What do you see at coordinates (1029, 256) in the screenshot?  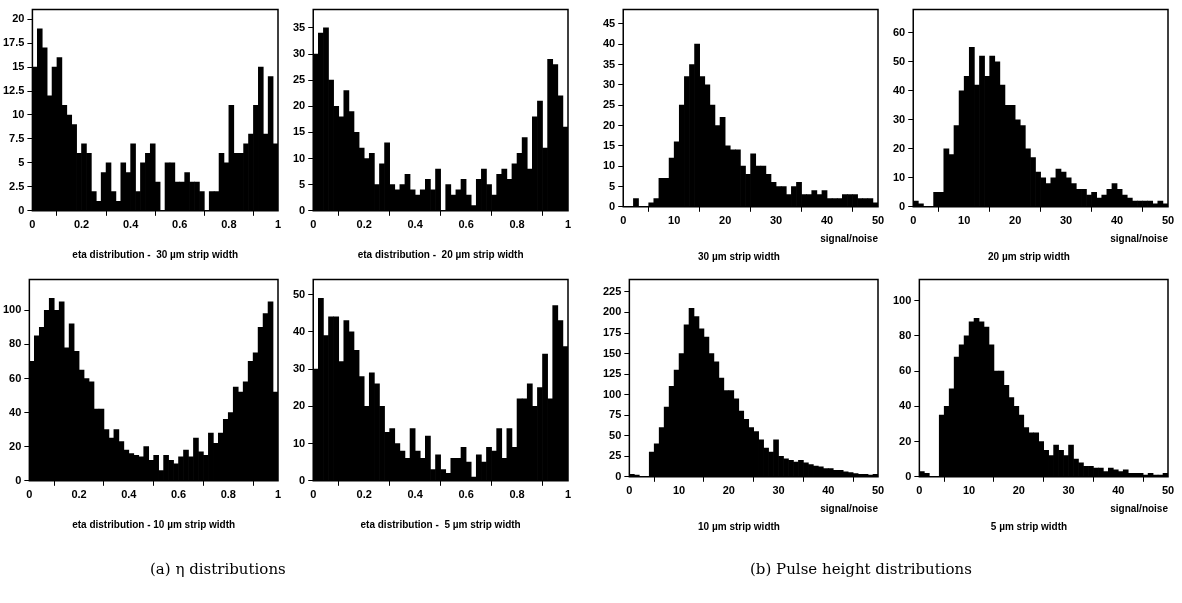 I see `text: 20 µm strip width` at bounding box center [1029, 256].